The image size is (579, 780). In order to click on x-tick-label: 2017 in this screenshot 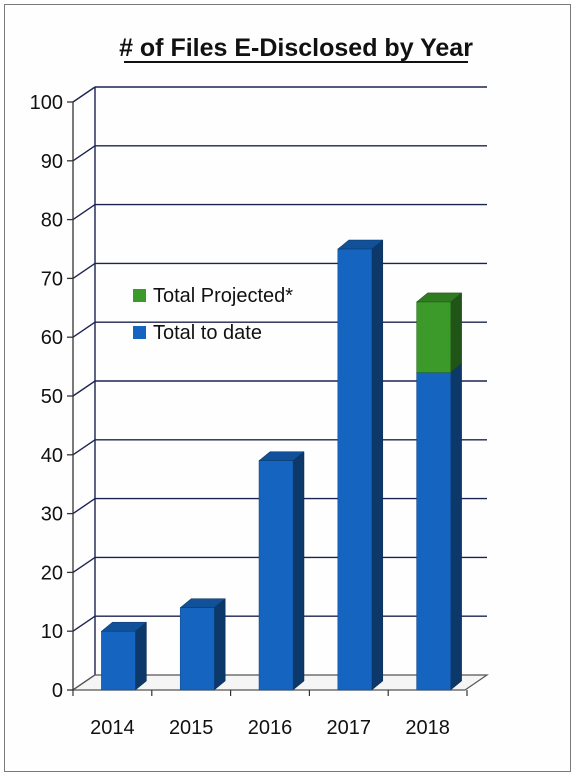, I will do `click(349, 728)`.